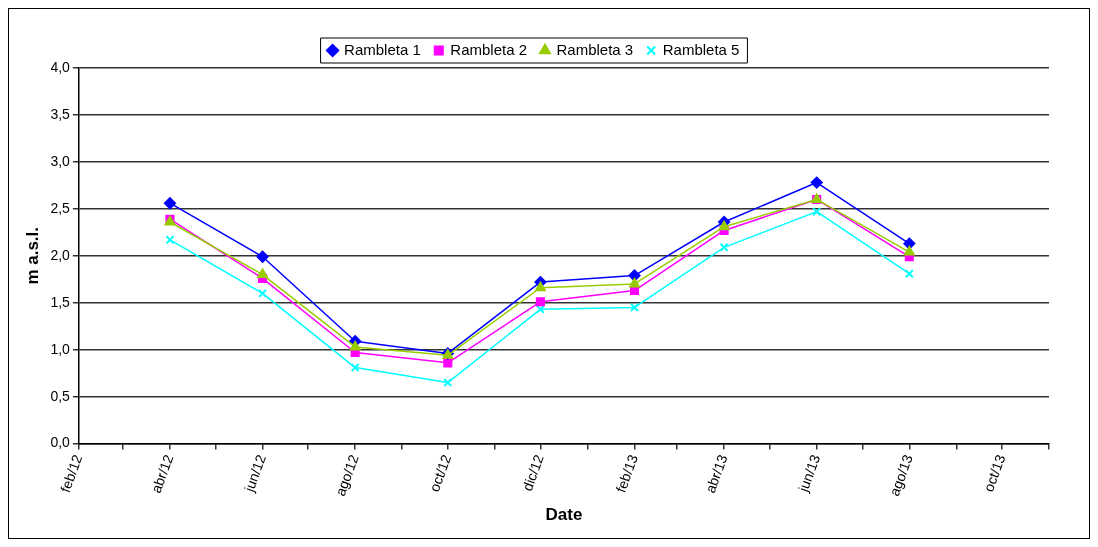 This screenshot has height=547, width=1098. What do you see at coordinates (994, 473) in the screenshot?
I see `x-tick-label: oct/13` at bounding box center [994, 473].